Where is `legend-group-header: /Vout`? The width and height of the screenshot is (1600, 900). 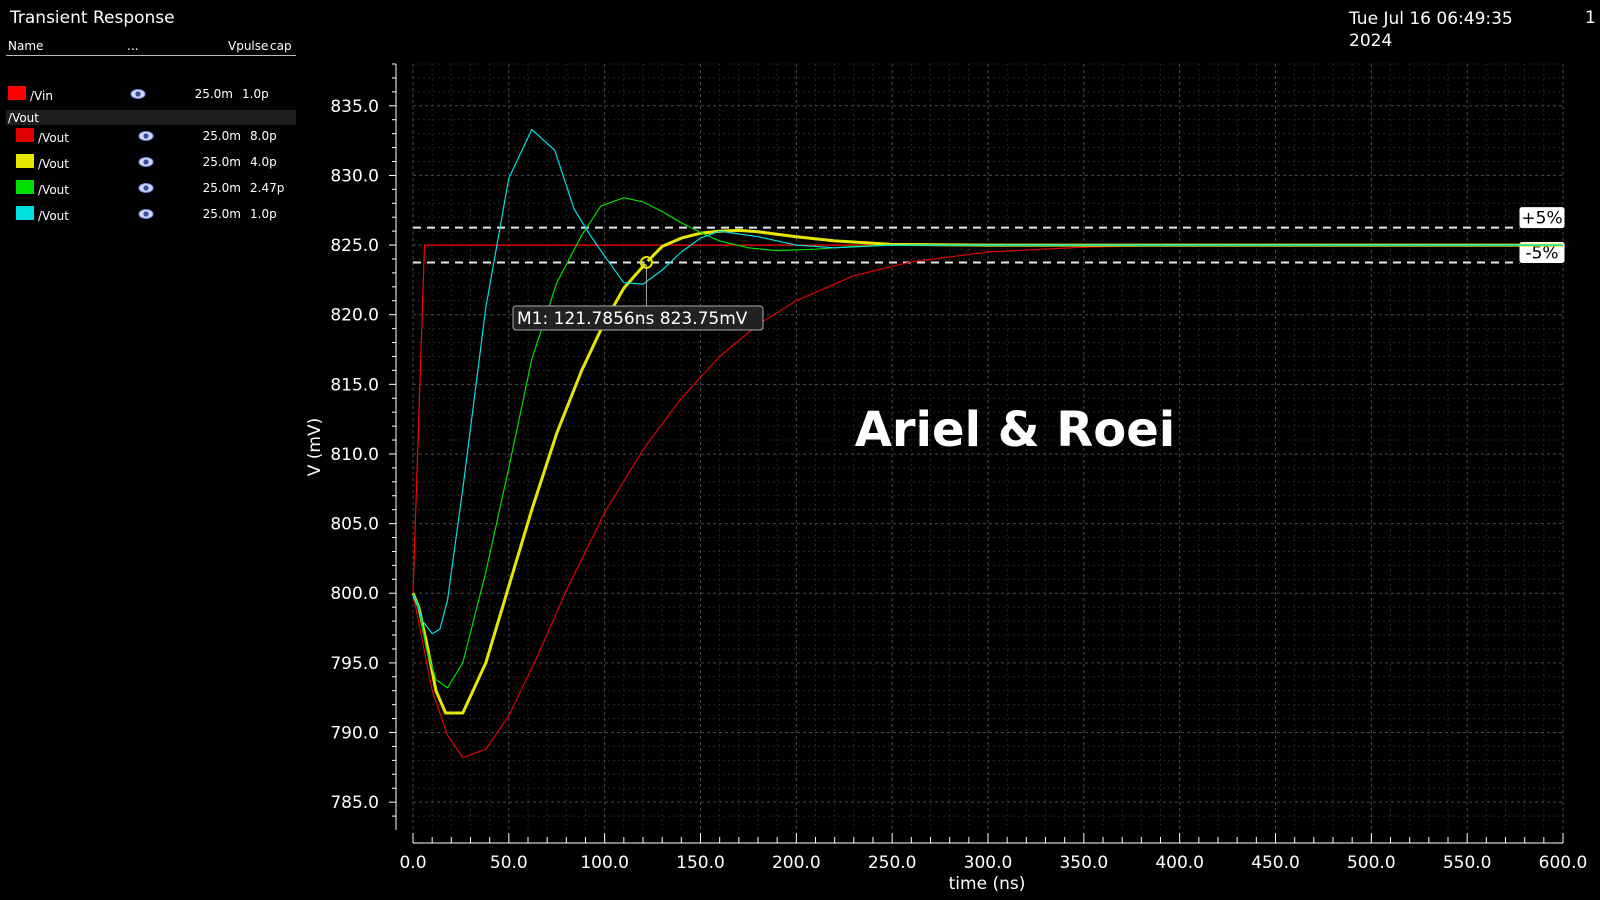 legend-group-header: /Vout is located at coordinates (151, 117).